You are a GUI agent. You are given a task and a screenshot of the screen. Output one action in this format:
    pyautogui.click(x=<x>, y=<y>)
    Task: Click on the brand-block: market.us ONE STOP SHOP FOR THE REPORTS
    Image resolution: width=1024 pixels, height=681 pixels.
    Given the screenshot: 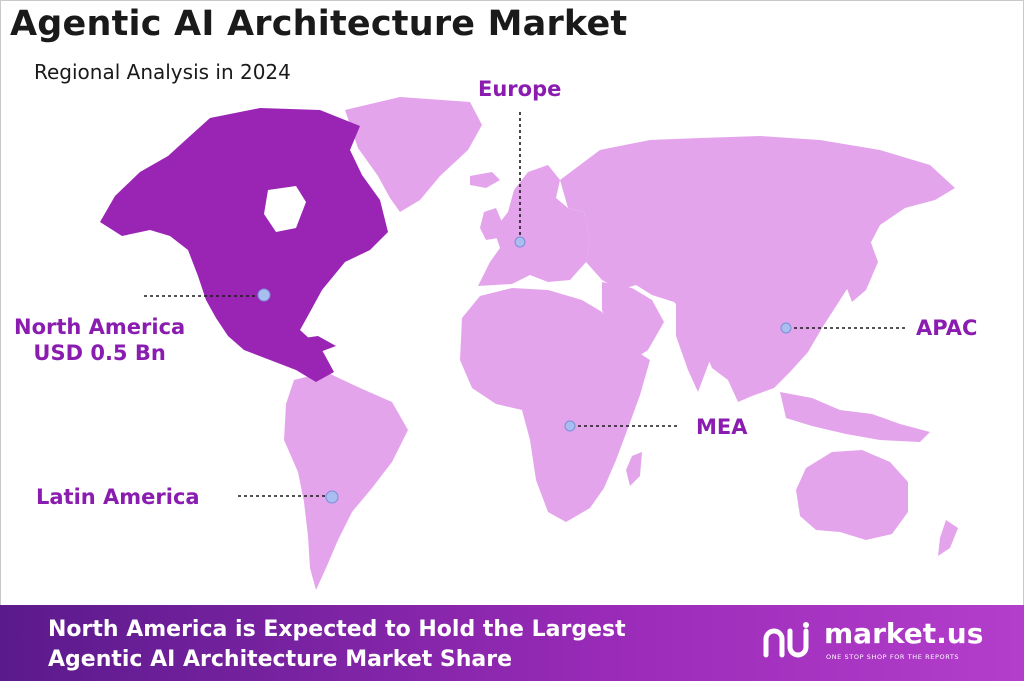 What is the action you would take?
    pyautogui.click(x=885, y=643)
    